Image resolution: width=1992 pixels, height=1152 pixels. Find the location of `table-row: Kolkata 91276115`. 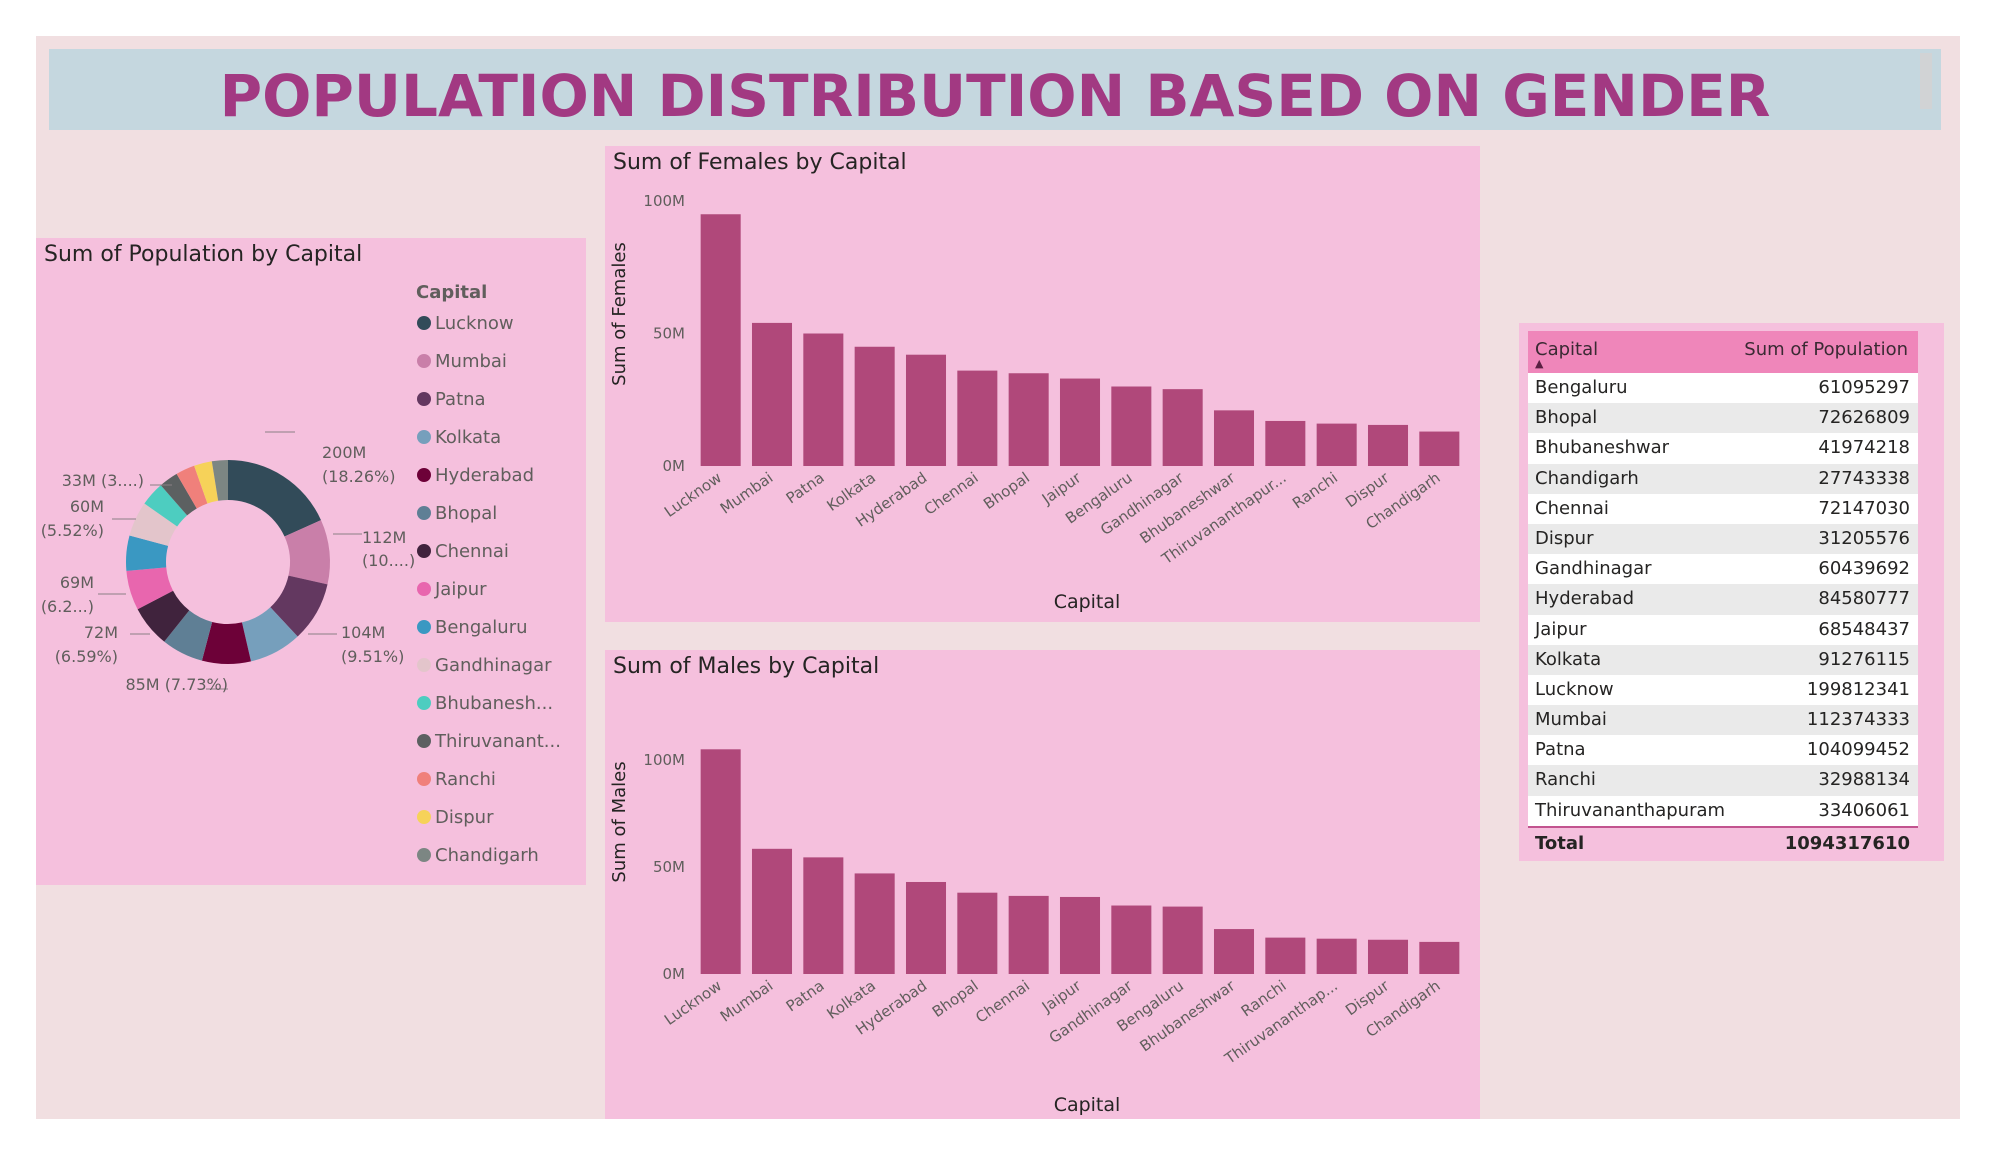

table-row: Kolkata 91276115 is located at coordinates (1723, 659).